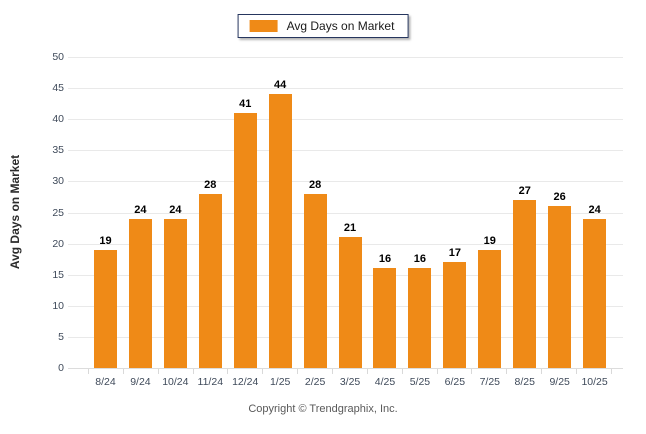  I want to click on x-tick-label: 6/25, so click(455, 382).